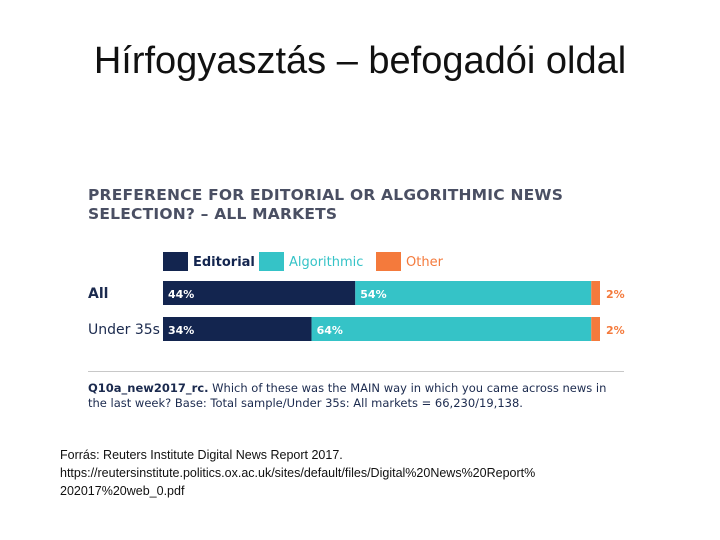  What do you see at coordinates (122, 491) in the screenshot?
I see `source-line-3: 202017%20web_0.pdf` at bounding box center [122, 491].